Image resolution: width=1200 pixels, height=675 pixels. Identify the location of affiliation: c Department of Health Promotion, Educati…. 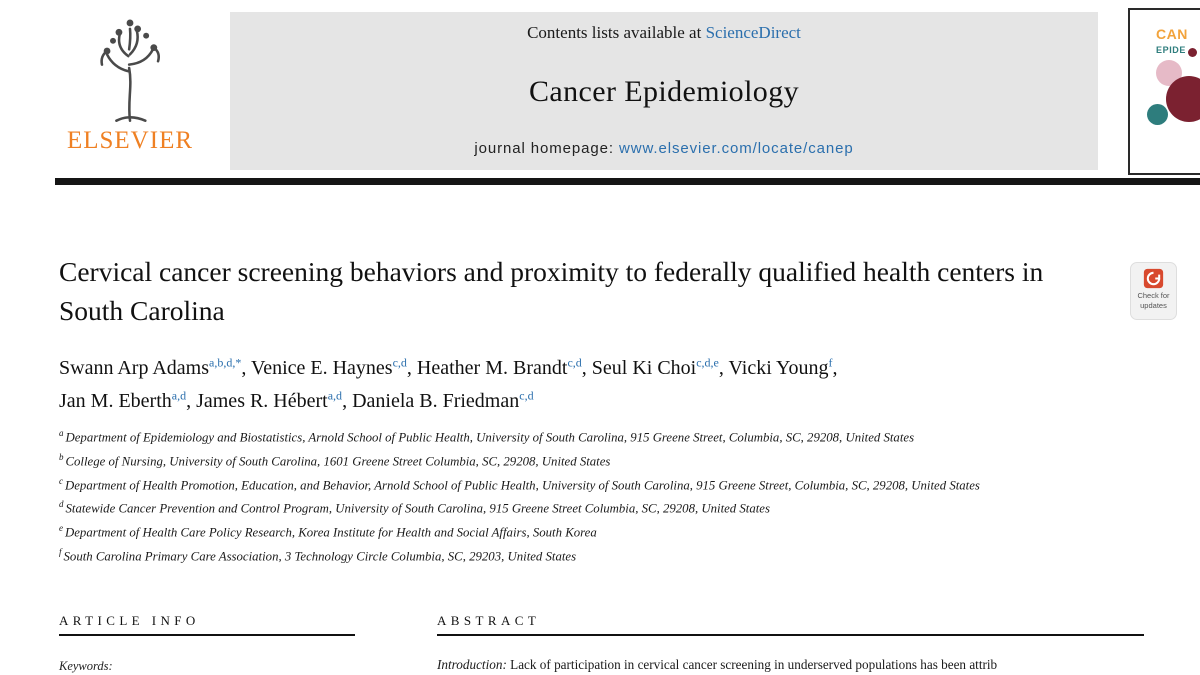
(579, 484).